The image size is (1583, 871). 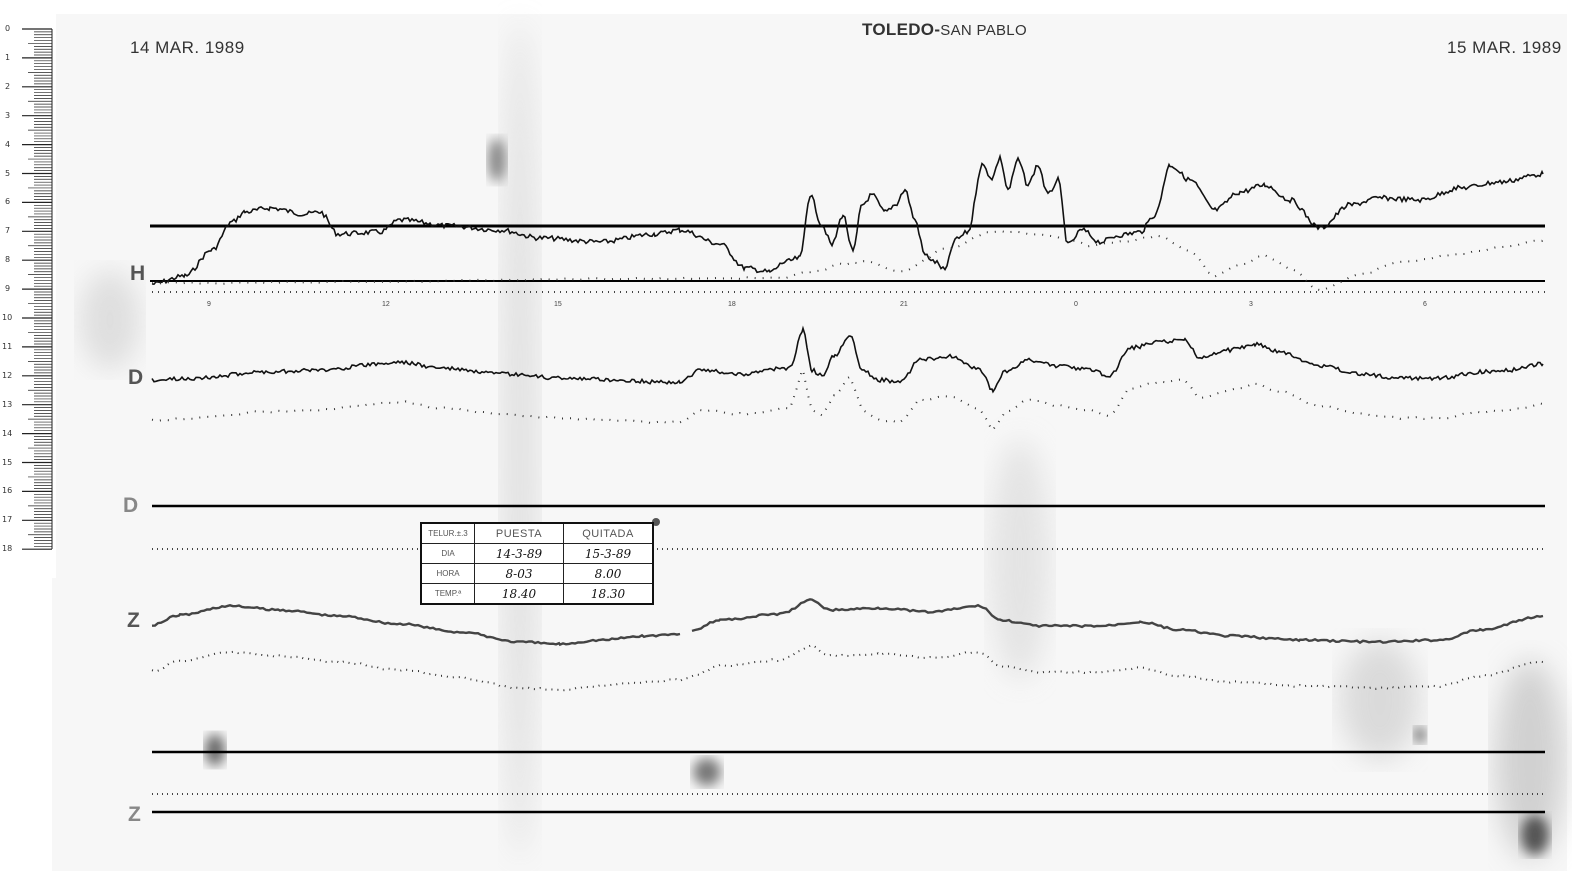 I want to click on station-subname: SAN PABLO, so click(x=983, y=30).